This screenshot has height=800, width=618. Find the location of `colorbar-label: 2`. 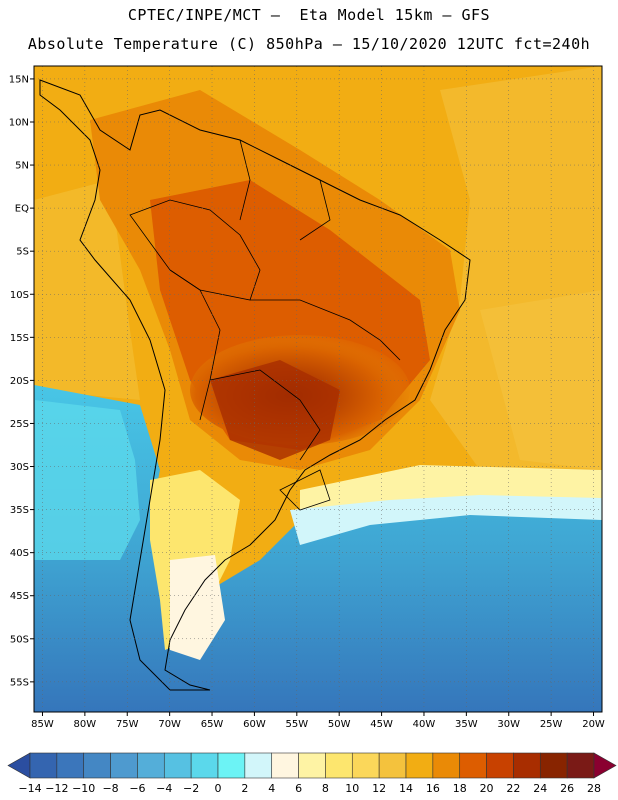

colorbar-label: 2 is located at coordinates (244, 788).